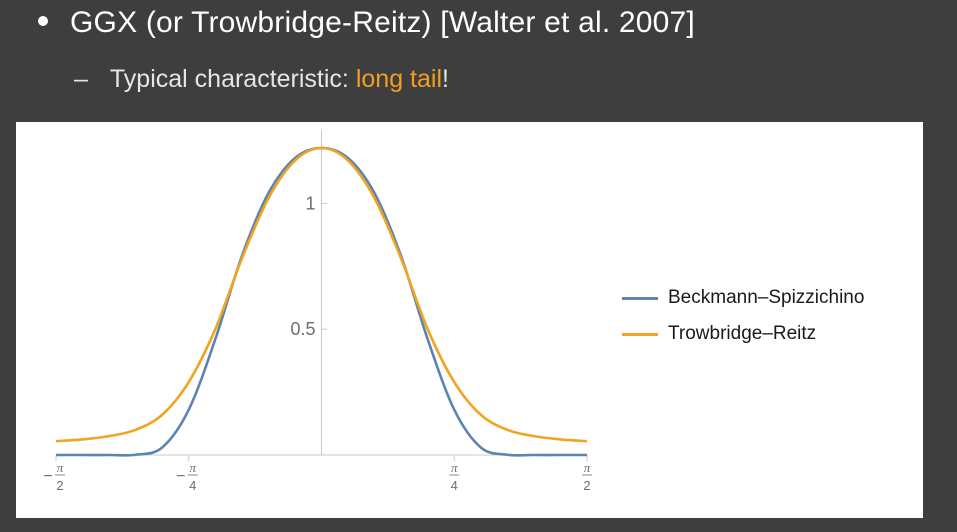  What do you see at coordinates (81, 79) in the screenshot?
I see `dash-icon: –` at bounding box center [81, 79].